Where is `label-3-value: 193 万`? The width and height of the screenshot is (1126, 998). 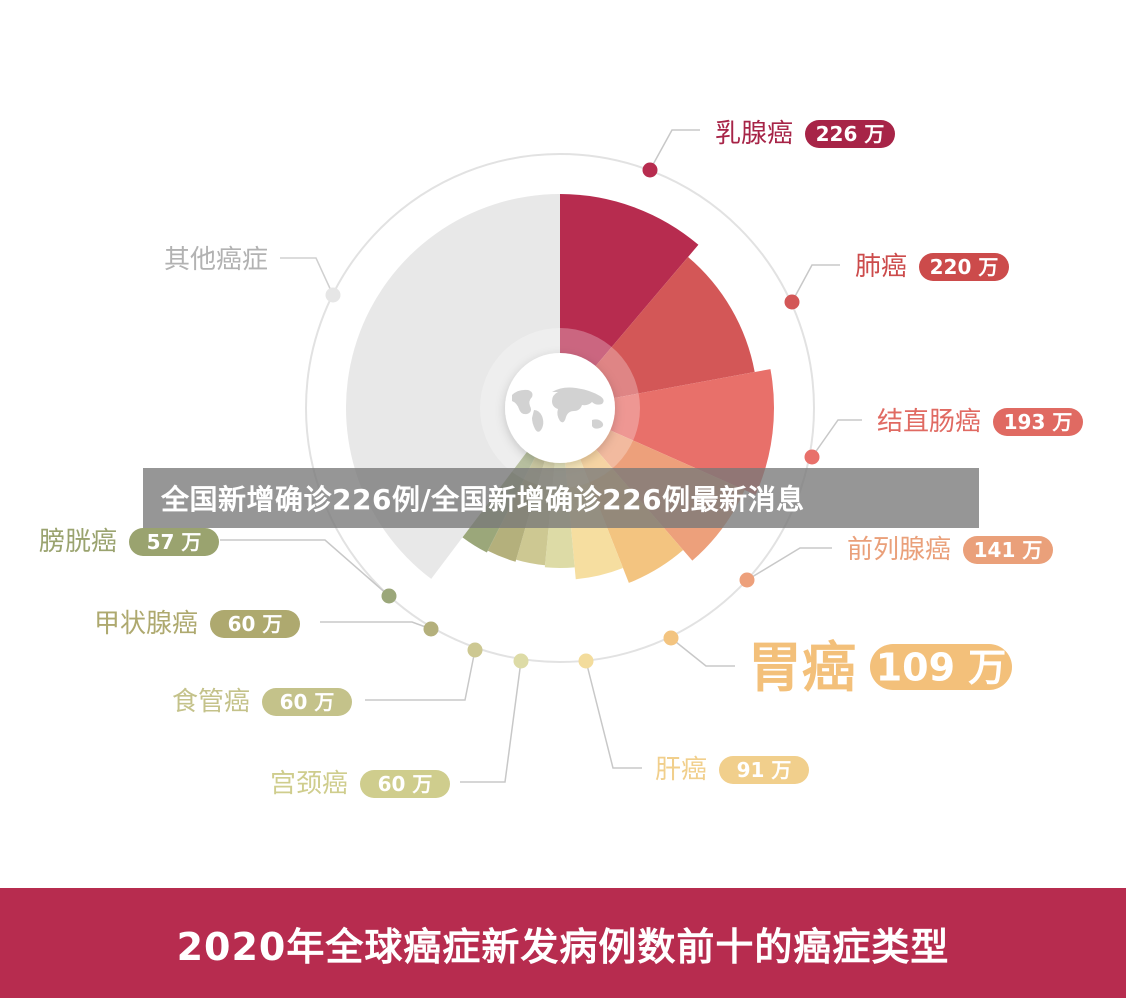
label-3-value: 193 万 is located at coordinates (1038, 422).